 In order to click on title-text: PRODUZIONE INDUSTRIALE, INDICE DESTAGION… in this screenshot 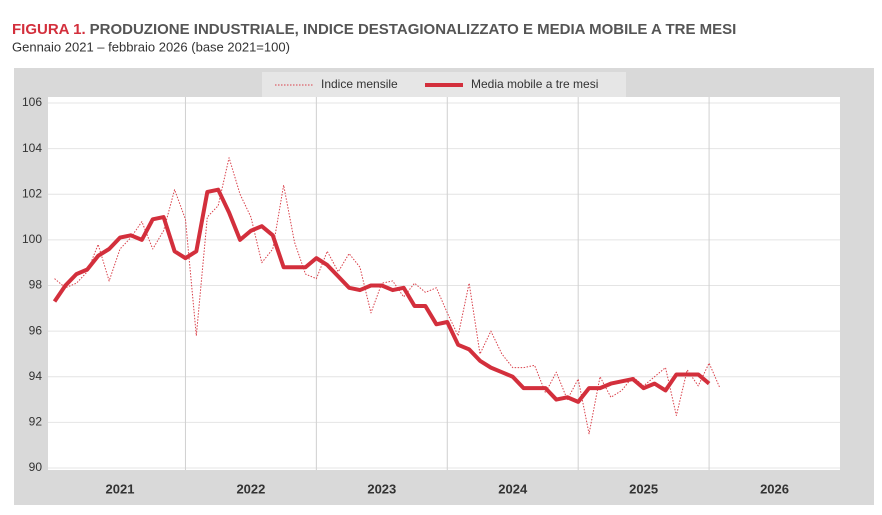, I will do `click(413, 29)`.